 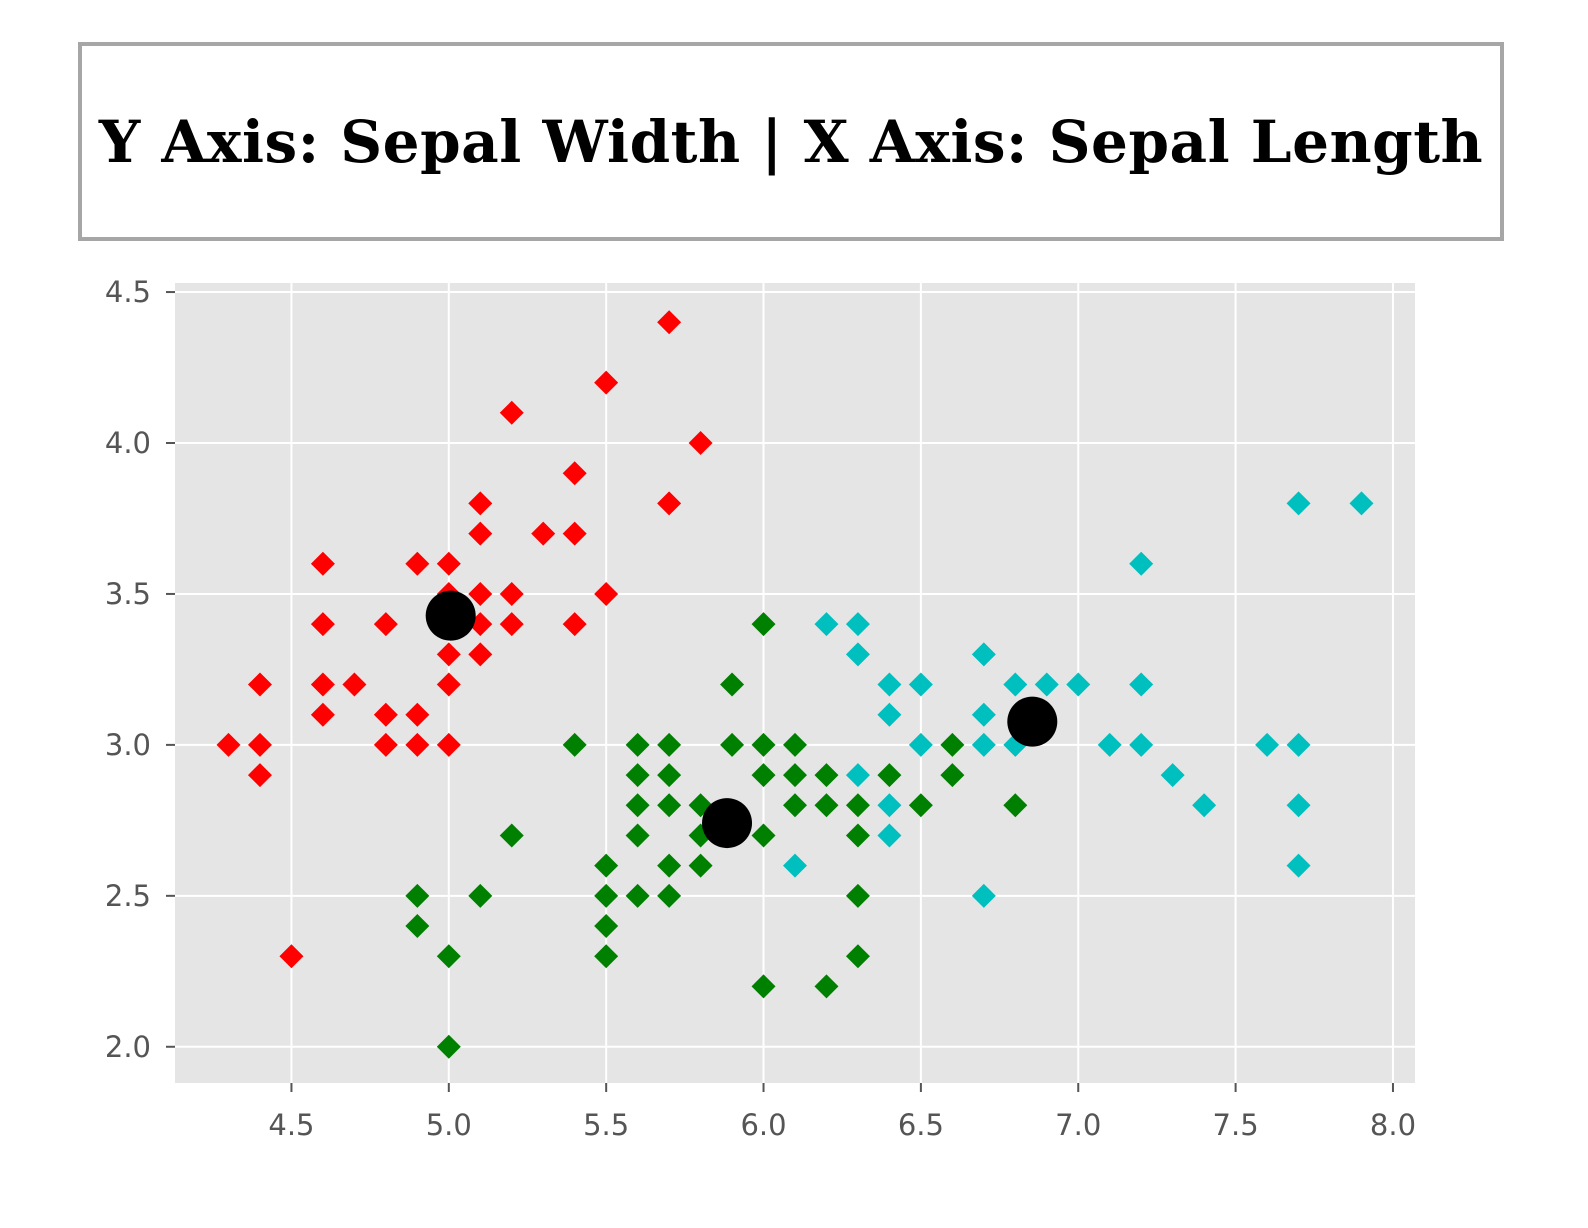 I want to click on x-tick-label: 6.5, so click(x=921, y=1125).